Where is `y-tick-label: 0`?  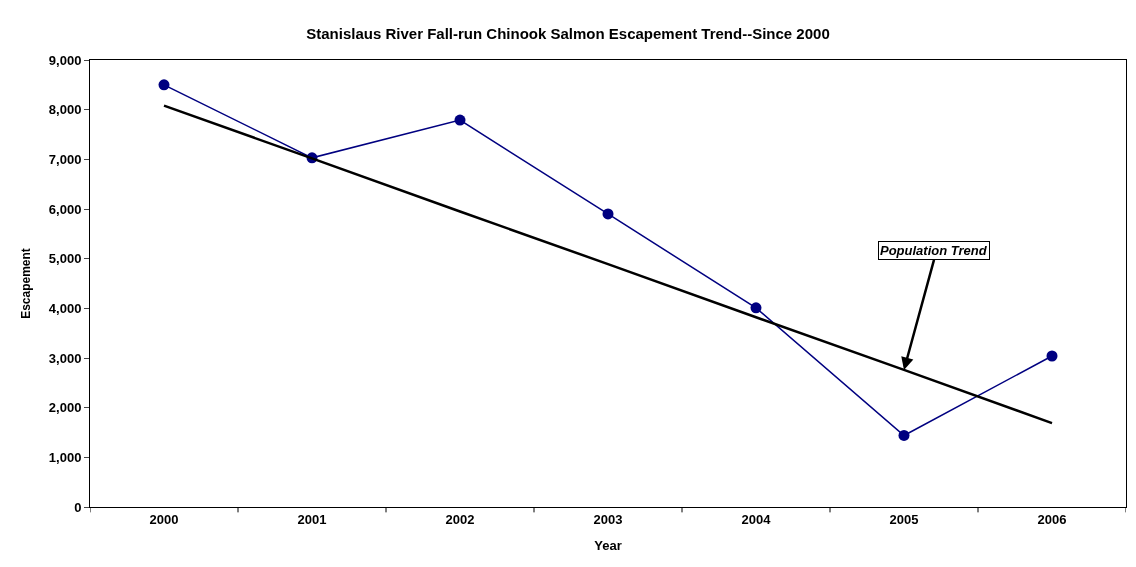 y-tick-label: 0 is located at coordinates (78, 507).